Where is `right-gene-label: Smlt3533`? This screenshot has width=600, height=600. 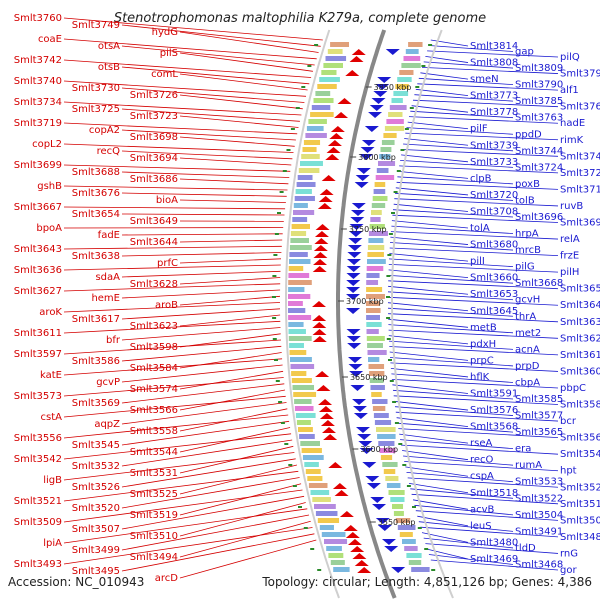 right-gene-label: Smlt3533 is located at coordinates (539, 482).